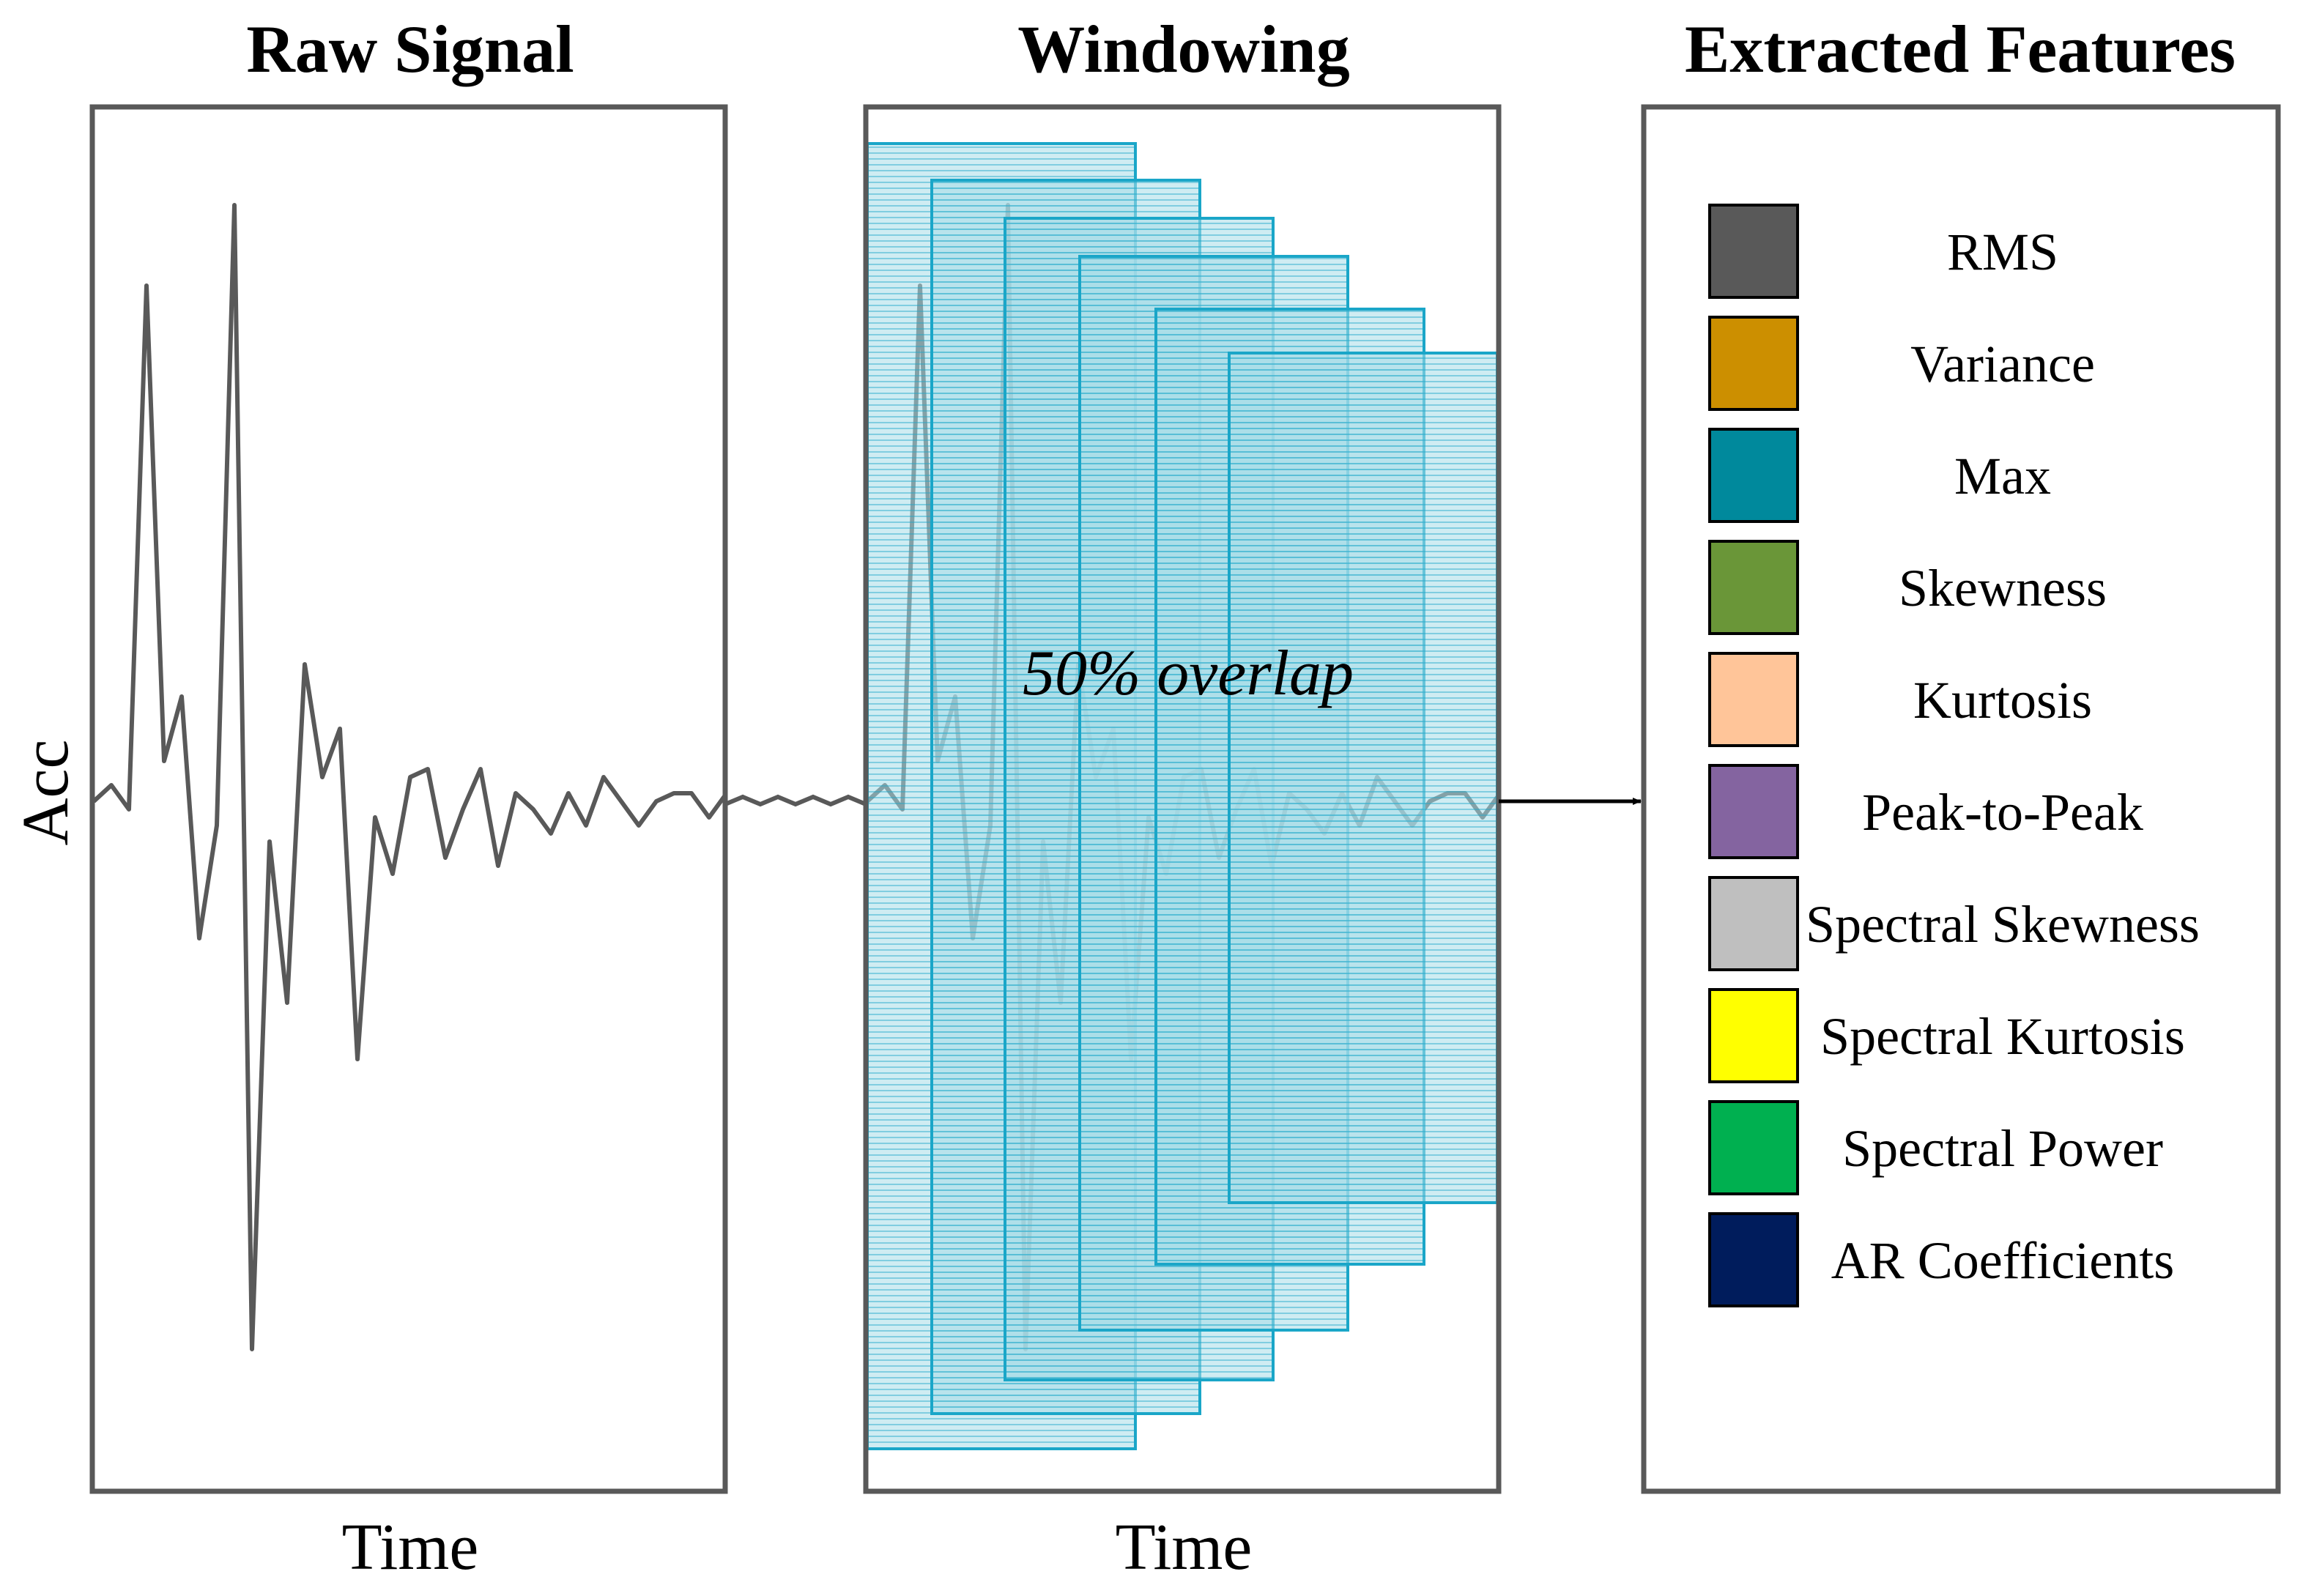 This screenshot has height=1596, width=2303. Describe the element at coordinates (1188, 673) in the screenshot. I see `overlap-label: 50% overlap` at that location.